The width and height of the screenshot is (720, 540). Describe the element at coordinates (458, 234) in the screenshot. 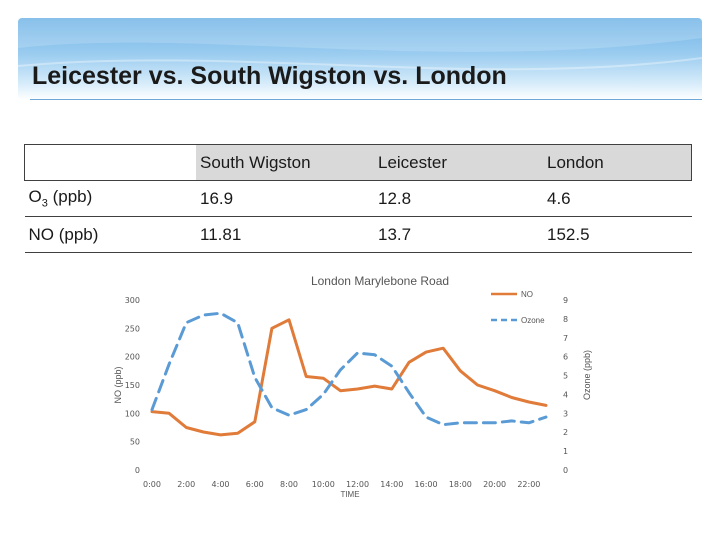

I see `cell-no-leicester: 13.7` at that location.